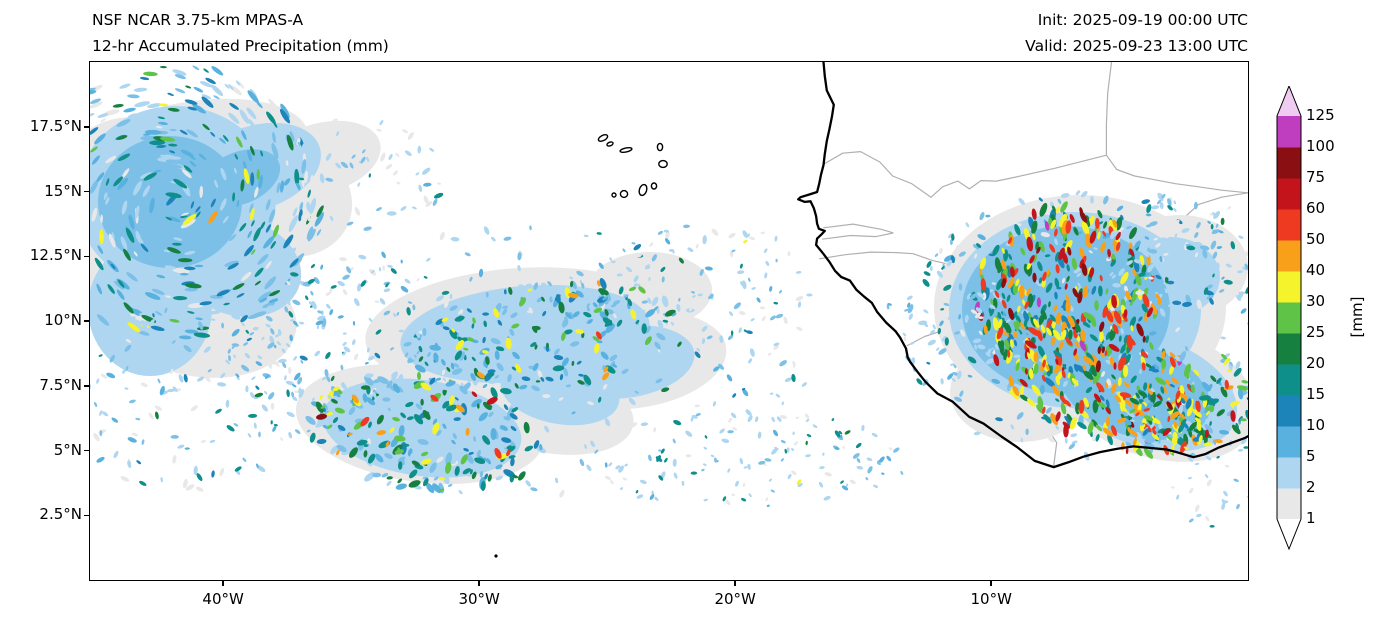 This screenshot has width=1378, height=623. Describe the element at coordinates (991, 599) in the screenshot. I see `x-tick-label: 10°W` at that location.